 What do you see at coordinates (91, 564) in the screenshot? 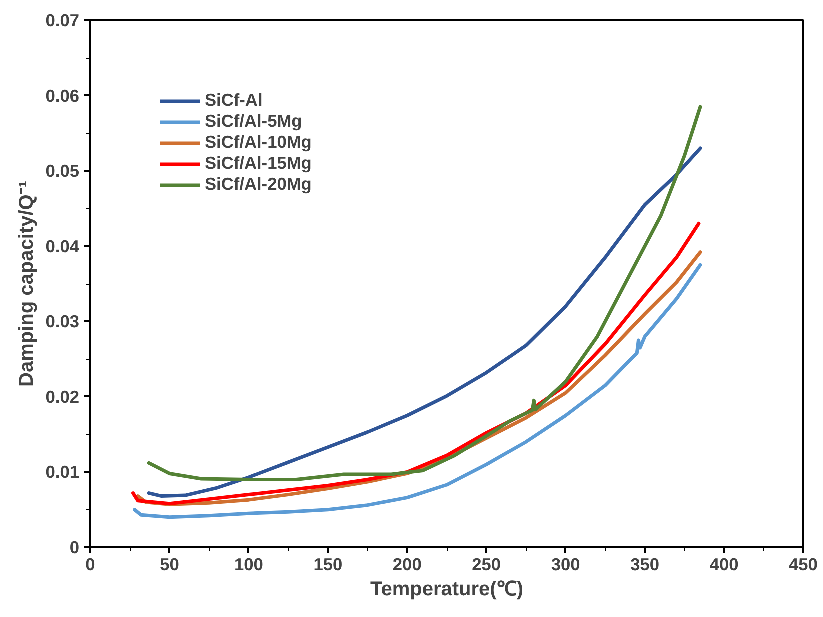
I see `x-tick-label: 0` at bounding box center [91, 564].